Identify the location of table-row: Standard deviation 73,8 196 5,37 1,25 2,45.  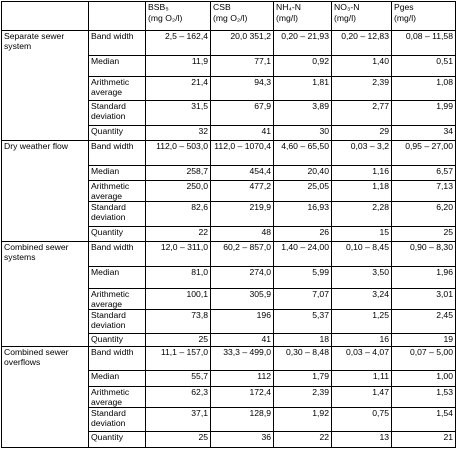
(228, 321).